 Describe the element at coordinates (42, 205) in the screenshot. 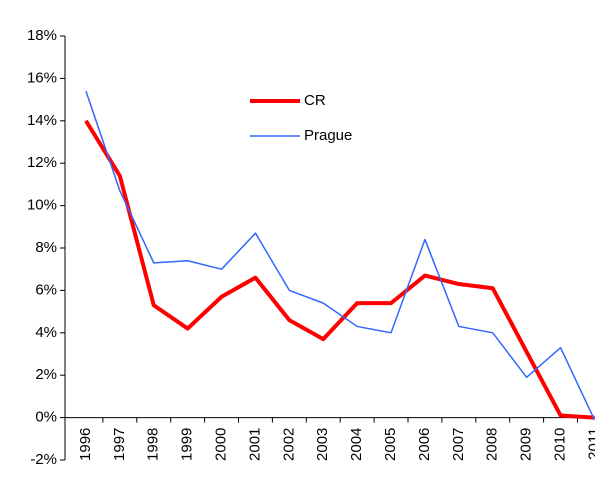

I see `y-tick-label: 10%` at that location.